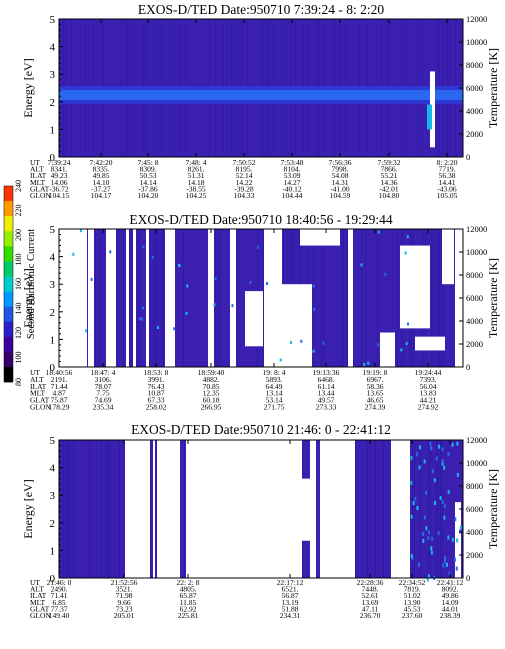 This screenshot has height=649, width=505. Describe the element at coordinates (40, 608) in the screenshot. I see `row-label: GLAT` at that location.